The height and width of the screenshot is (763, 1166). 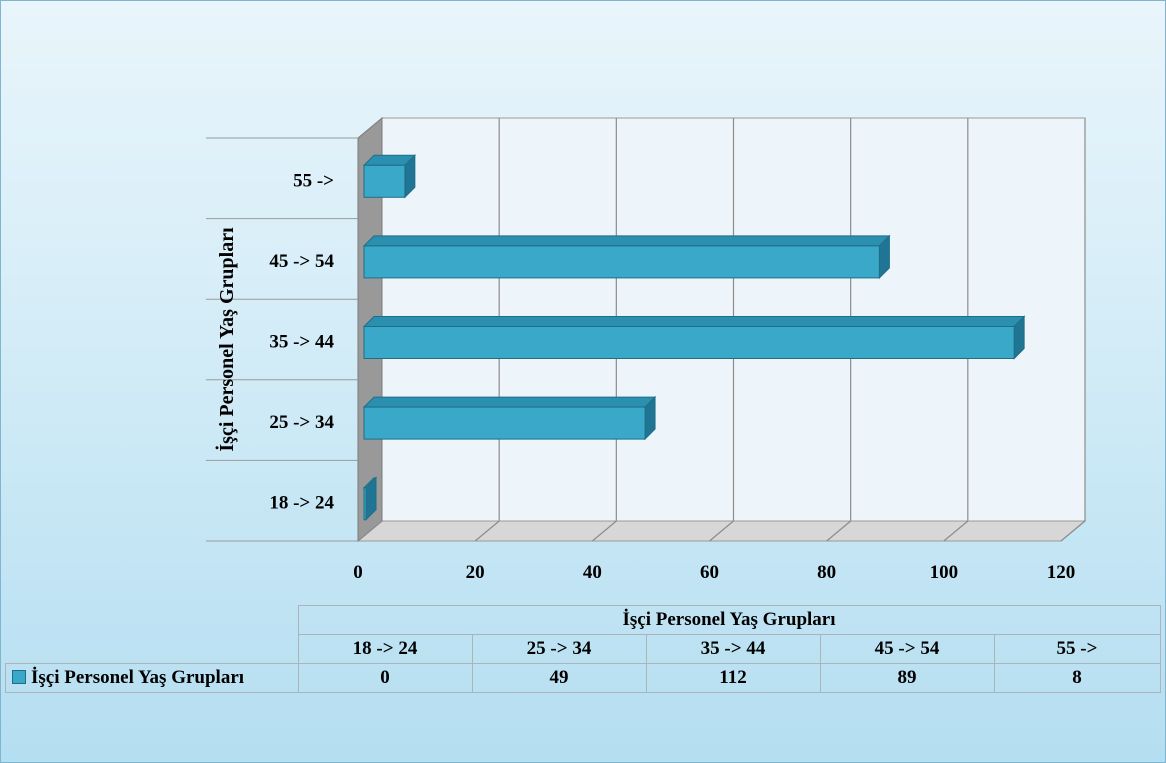 What do you see at coordinates (301, 422) in the screenshot?
I see `y-tick-label: 25 -> 34` at bounding box center [301, 422].